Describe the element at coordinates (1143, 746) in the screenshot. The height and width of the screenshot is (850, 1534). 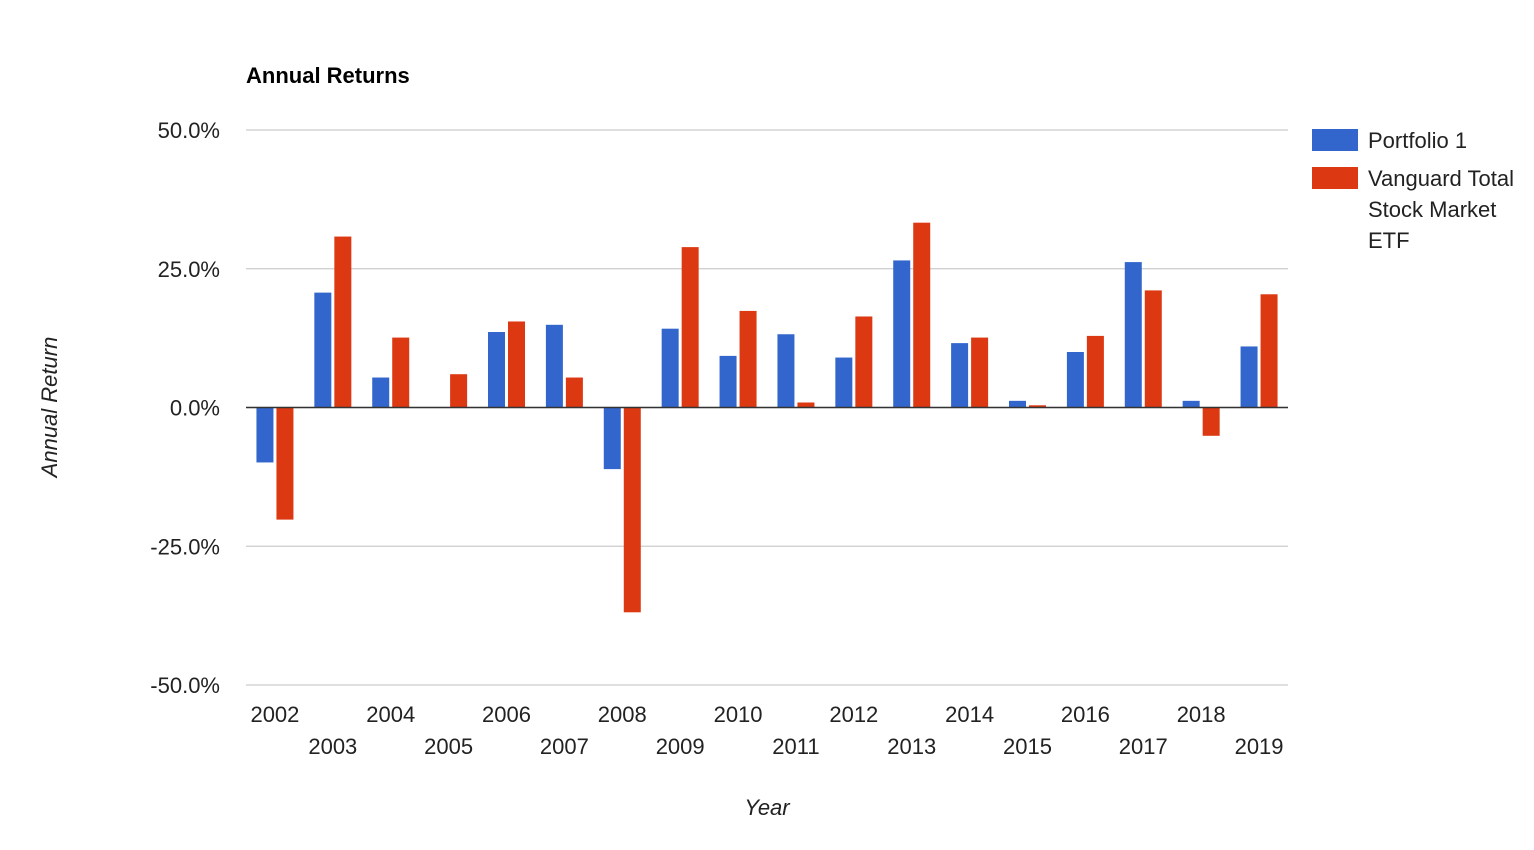
I see `x-tick-label: 2017` at that location.